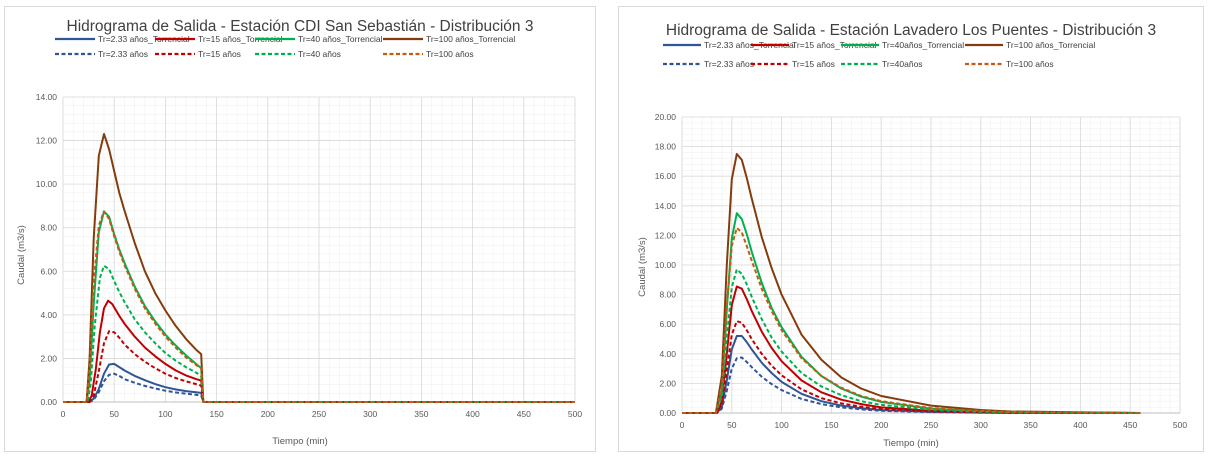 This screenshot has height=458, width=1210. Describe the element at coordinates (319, 54) in the screenshot. I see `legend-label: Tr=40 años` at that location.